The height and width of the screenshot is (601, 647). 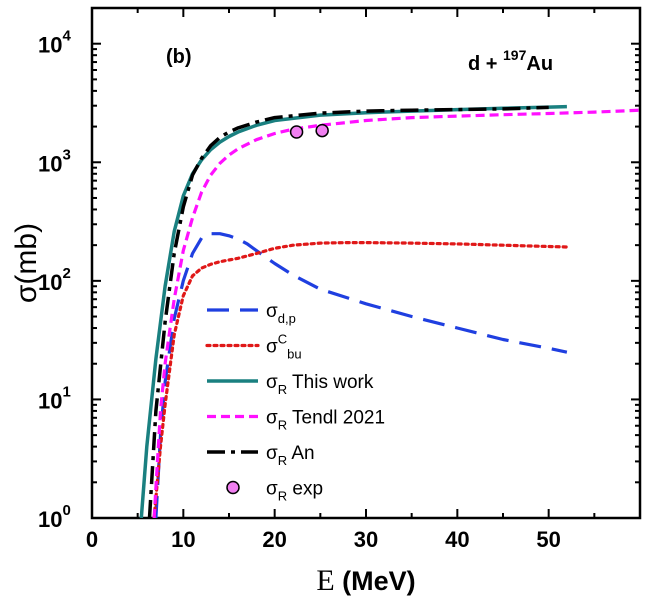 I want to click on legend-label: σCbu, so click(x=284, y=347).